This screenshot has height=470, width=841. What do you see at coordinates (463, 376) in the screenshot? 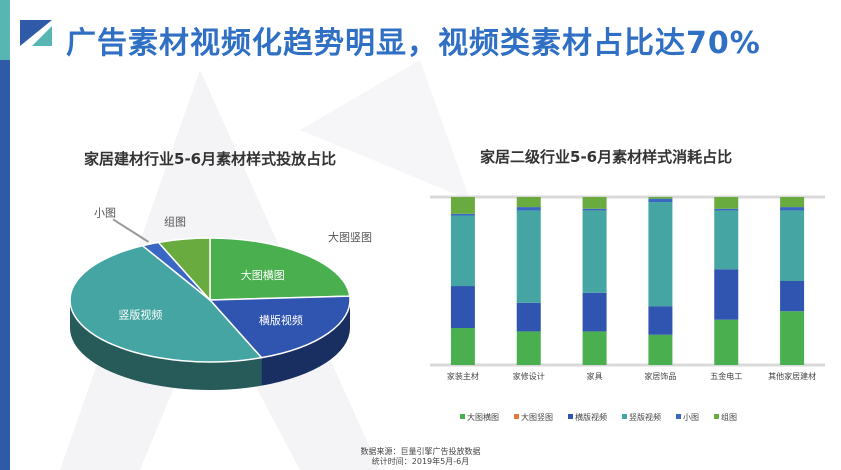
I see `x-tick-label: 家装主材` at bounding box center [463, 376].